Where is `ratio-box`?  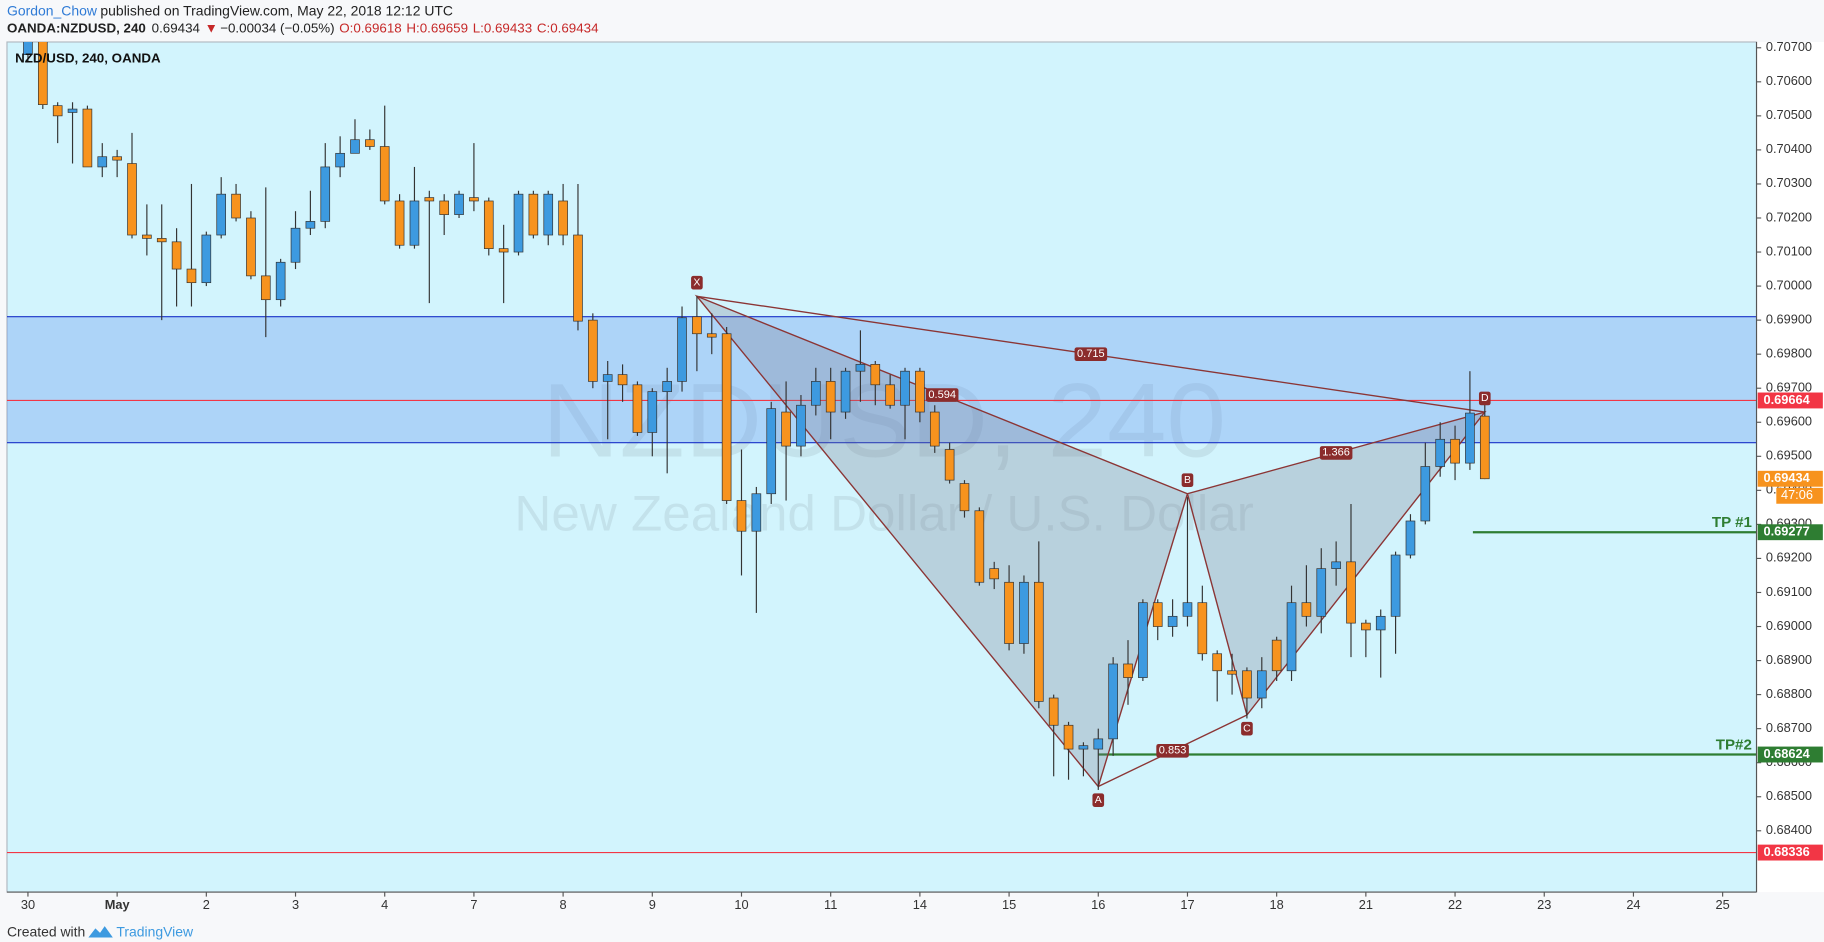 ratio-box is located at coordinates (1336, 453).